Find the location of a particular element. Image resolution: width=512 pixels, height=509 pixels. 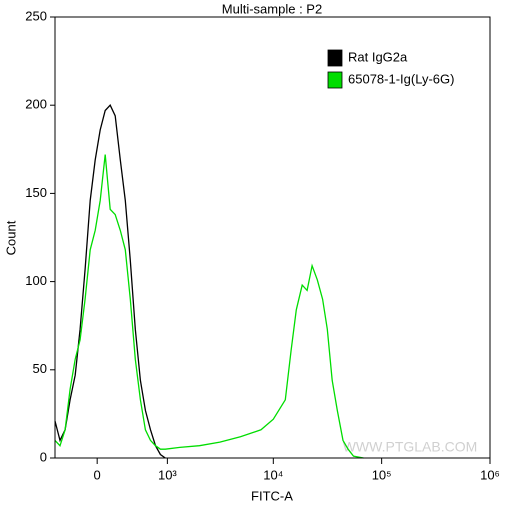

chart-title: Multi-sample : P2 is located at coordinates (272, 8).